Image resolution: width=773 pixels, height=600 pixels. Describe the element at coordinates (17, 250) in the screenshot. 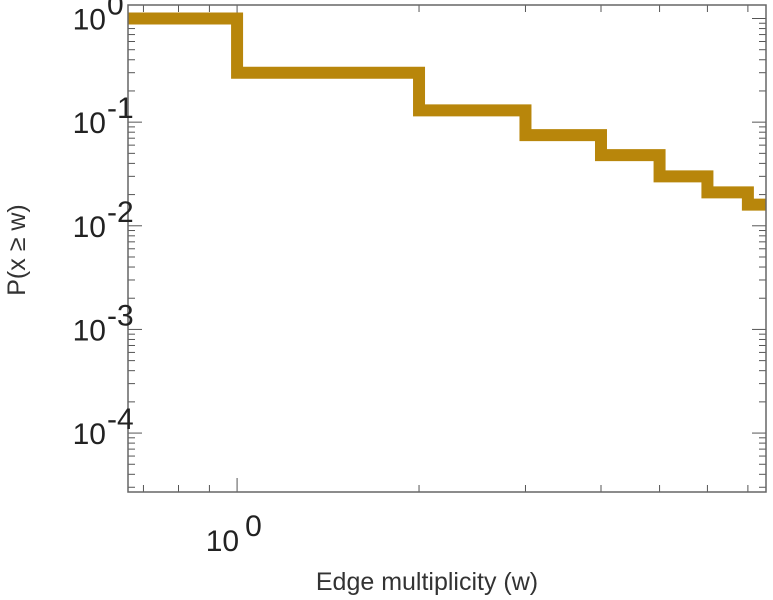

I see `y-axis-title: P(x ≥ w)` at that location.